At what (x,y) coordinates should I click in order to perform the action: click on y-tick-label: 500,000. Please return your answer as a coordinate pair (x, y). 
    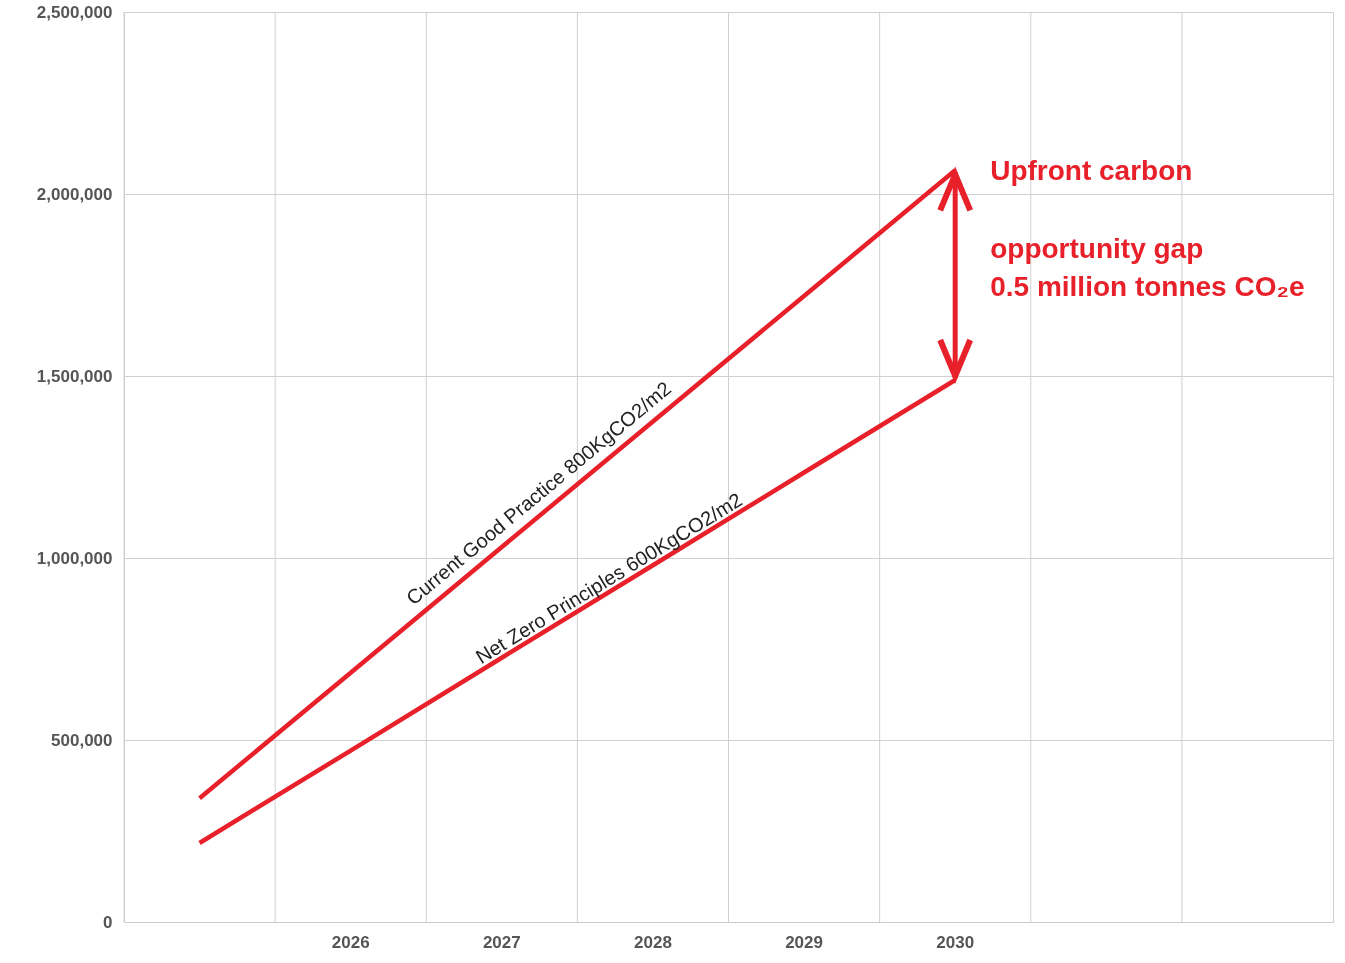
    Looking at the image, I should click on (82, 740).